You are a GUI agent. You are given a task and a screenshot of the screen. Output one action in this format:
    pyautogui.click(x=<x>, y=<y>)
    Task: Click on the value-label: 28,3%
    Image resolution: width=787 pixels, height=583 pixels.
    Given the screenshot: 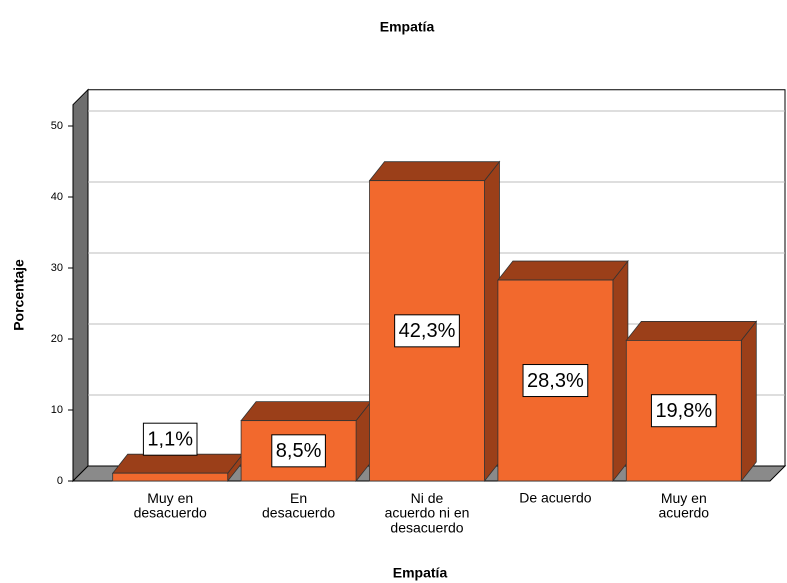 What is the action you would take?
    pyautogui.click(x=555, y=381)
    